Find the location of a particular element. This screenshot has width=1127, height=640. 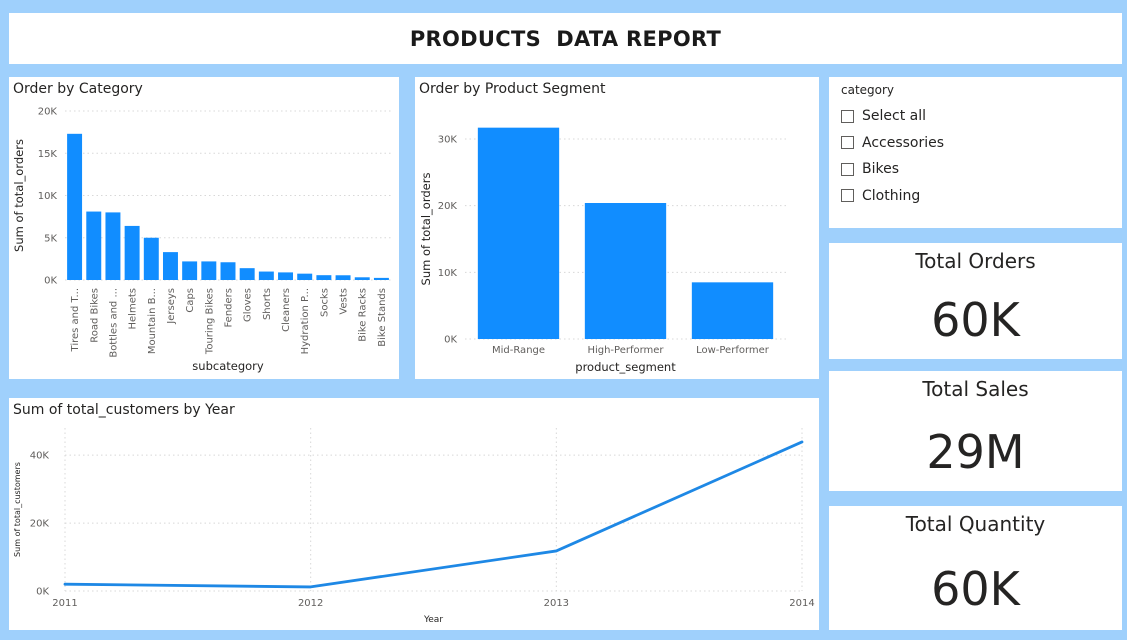

x-axis-title: Year is located at coordinates (433, 620).